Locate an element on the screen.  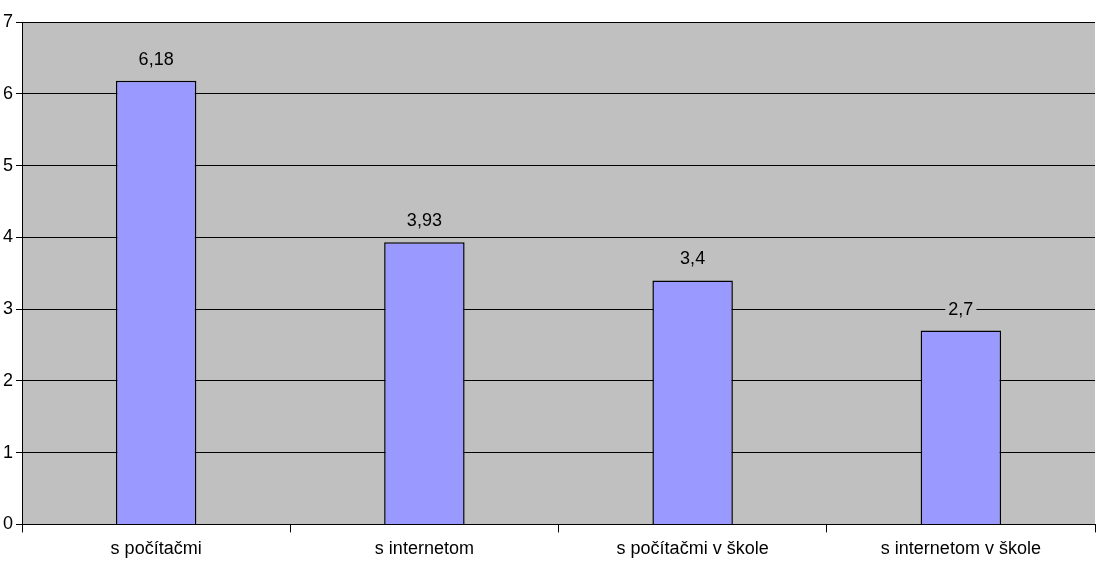
x-tick-label: s internetom v škole is located at coordinates (960, 548).